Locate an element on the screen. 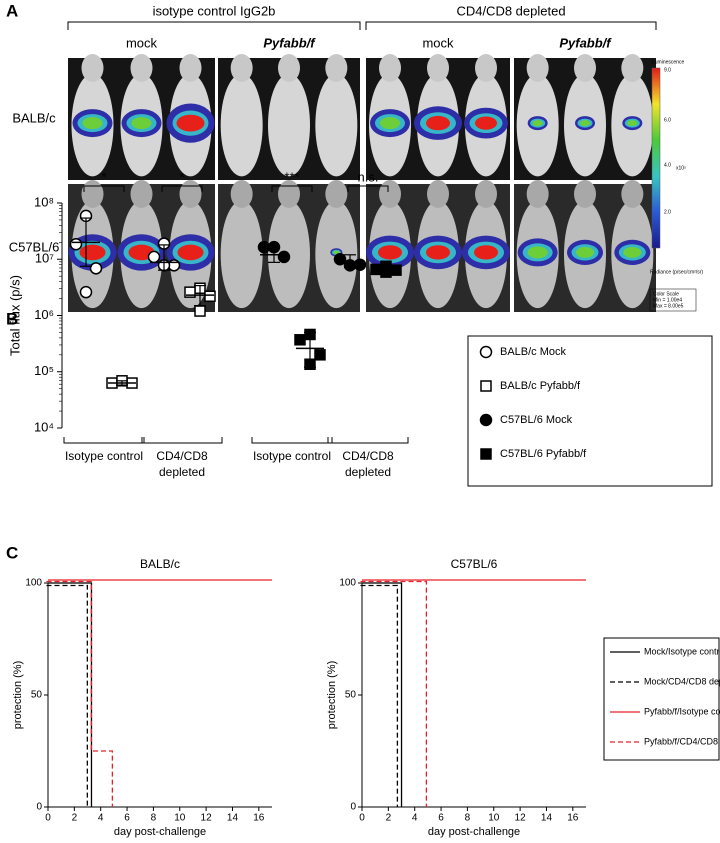 Image resolution: width=720 pixels, height=843 pixels. x-tick-label: 6 is located at coordinates (441, 818).